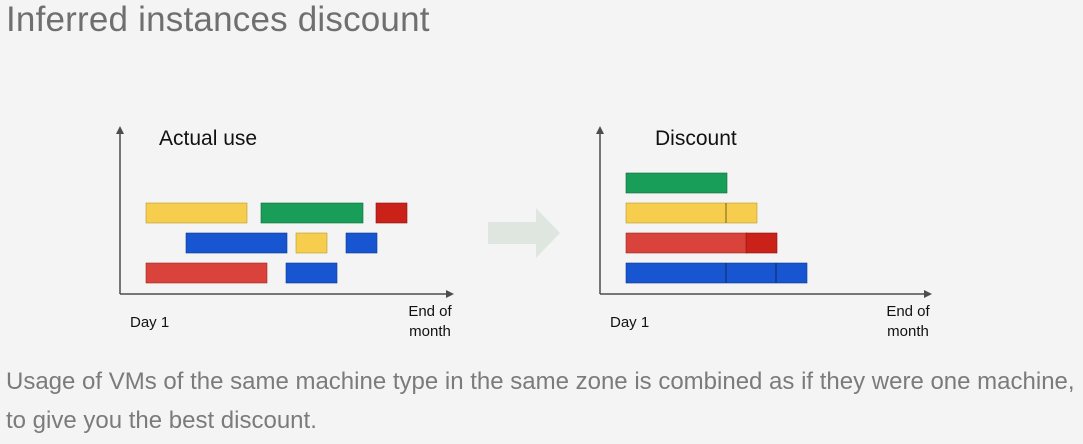  I want to click on discount-heading: Discount, so click(696, 138).